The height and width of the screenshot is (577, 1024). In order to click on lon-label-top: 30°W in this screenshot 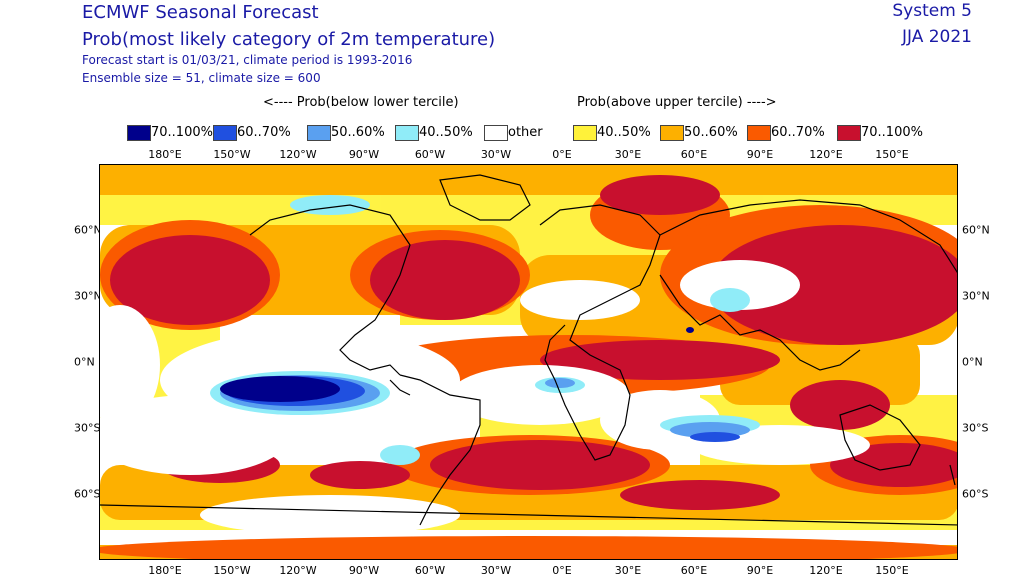, I will do `click(496, 154)`.